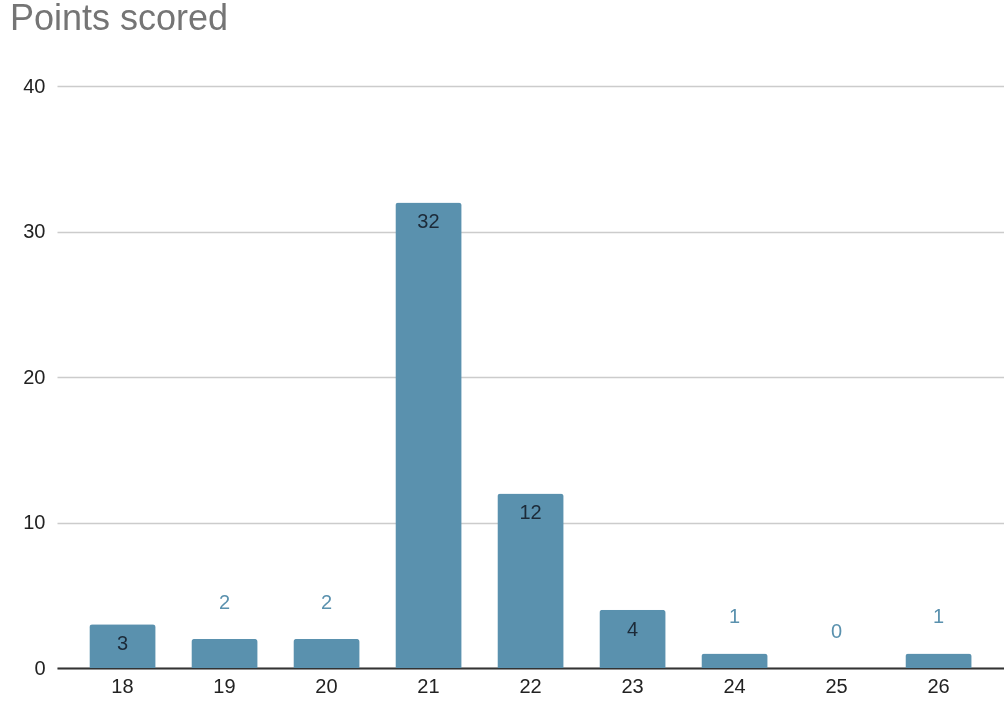  What do you see at coordinates (34, 85) in the screenshot?
I see `y-tick-label: 40` at bounding box center [34, 85].